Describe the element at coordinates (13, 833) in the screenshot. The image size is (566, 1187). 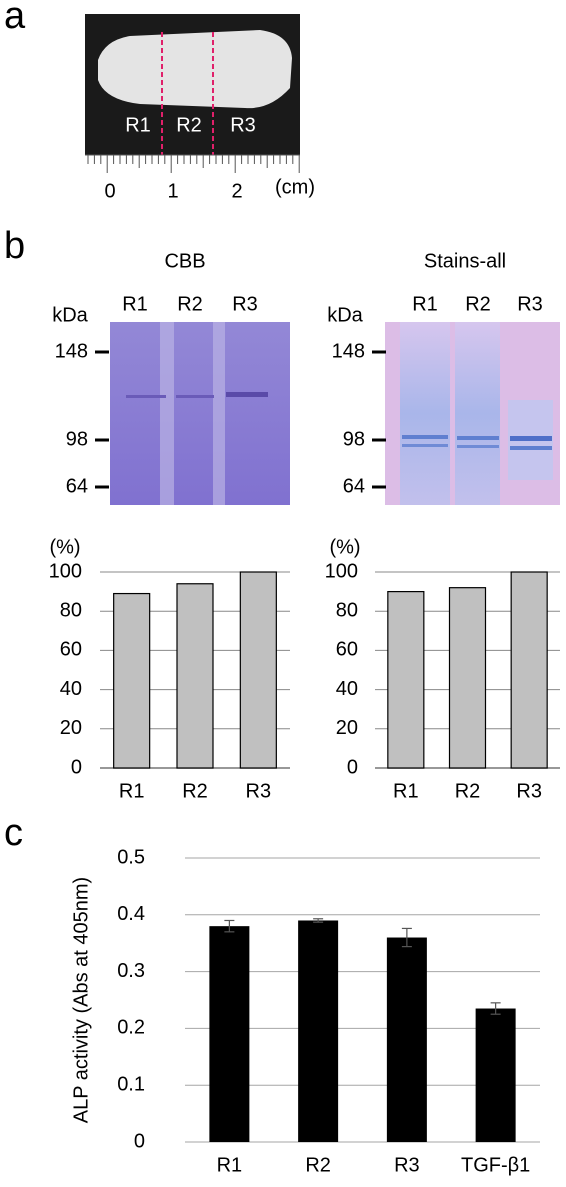
I see `panel-label: c` at that location.